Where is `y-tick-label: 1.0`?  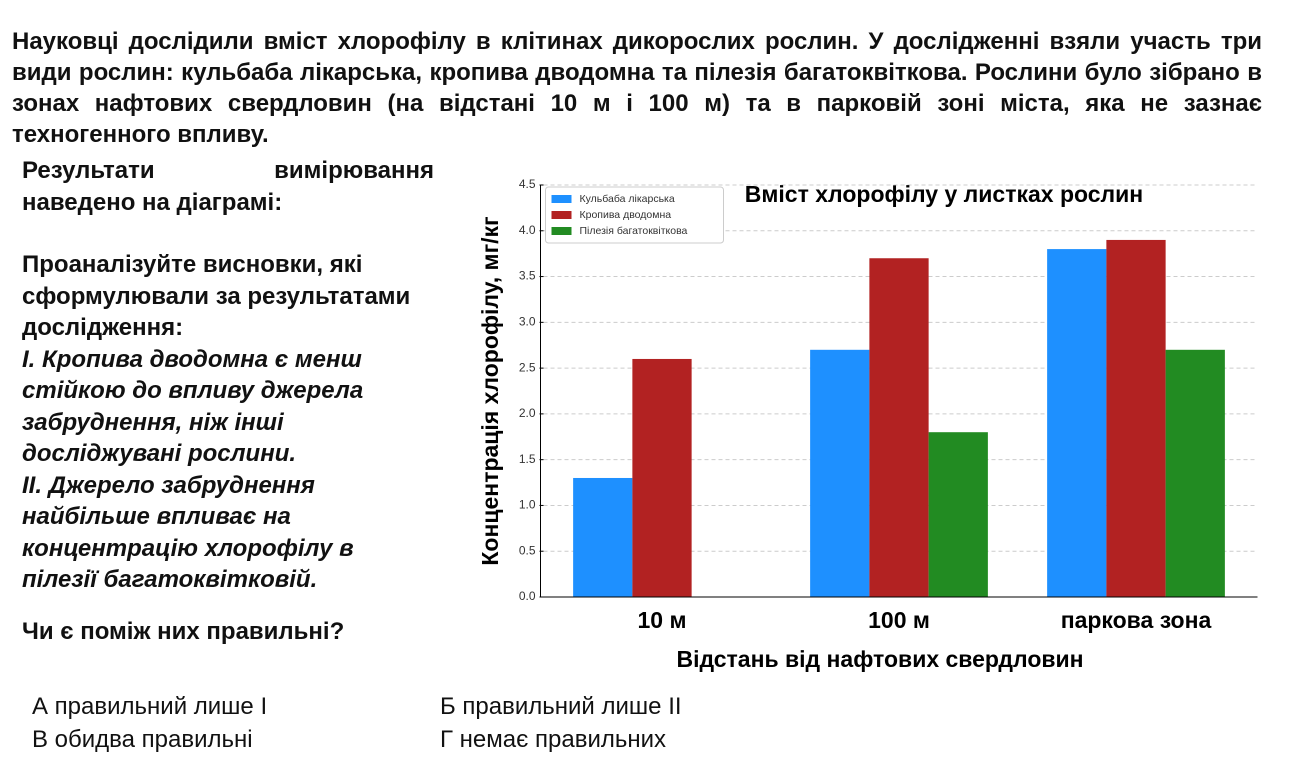 y-tick-label: 1.0 is located at coordinates (527, 505).